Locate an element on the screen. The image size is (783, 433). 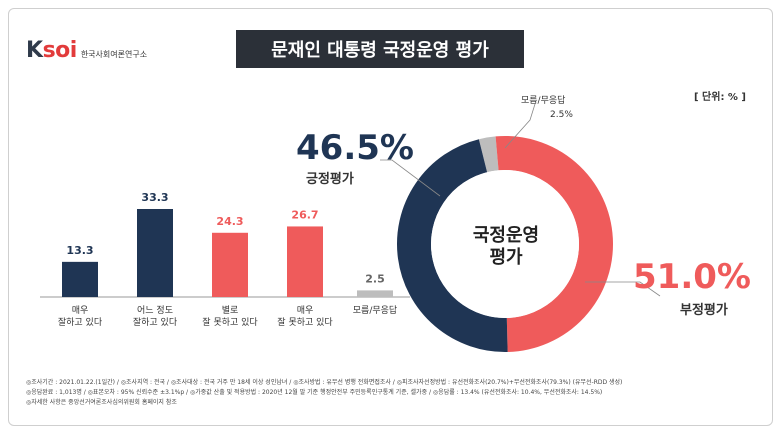
footnote-line-3: ◎자세한 사항은 중앙선거여론조사심의위원회 홈페이지 참조 is located at coordinates (101, 402).